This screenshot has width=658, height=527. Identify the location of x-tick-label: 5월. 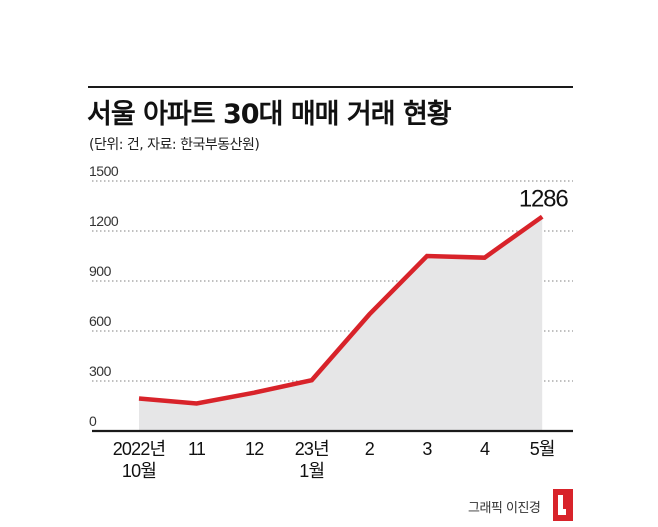
(542, 449).